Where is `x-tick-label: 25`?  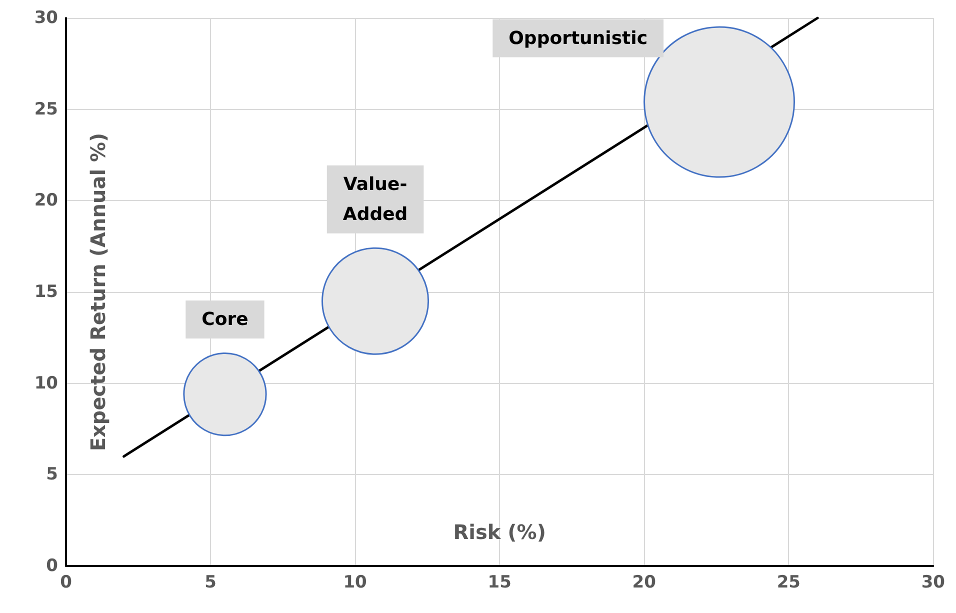
x-tick-label: 25 is located at coordinates (788, 582).